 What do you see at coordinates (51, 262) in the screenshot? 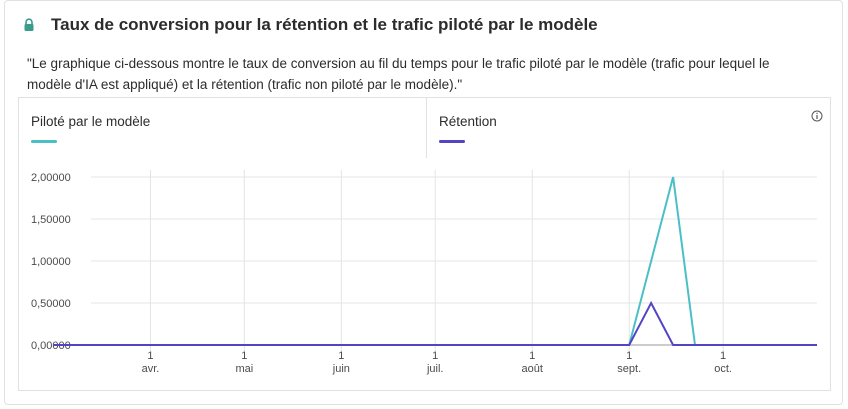
I see `y-tick-label: 1,00000` at bounding box center [51, 262].